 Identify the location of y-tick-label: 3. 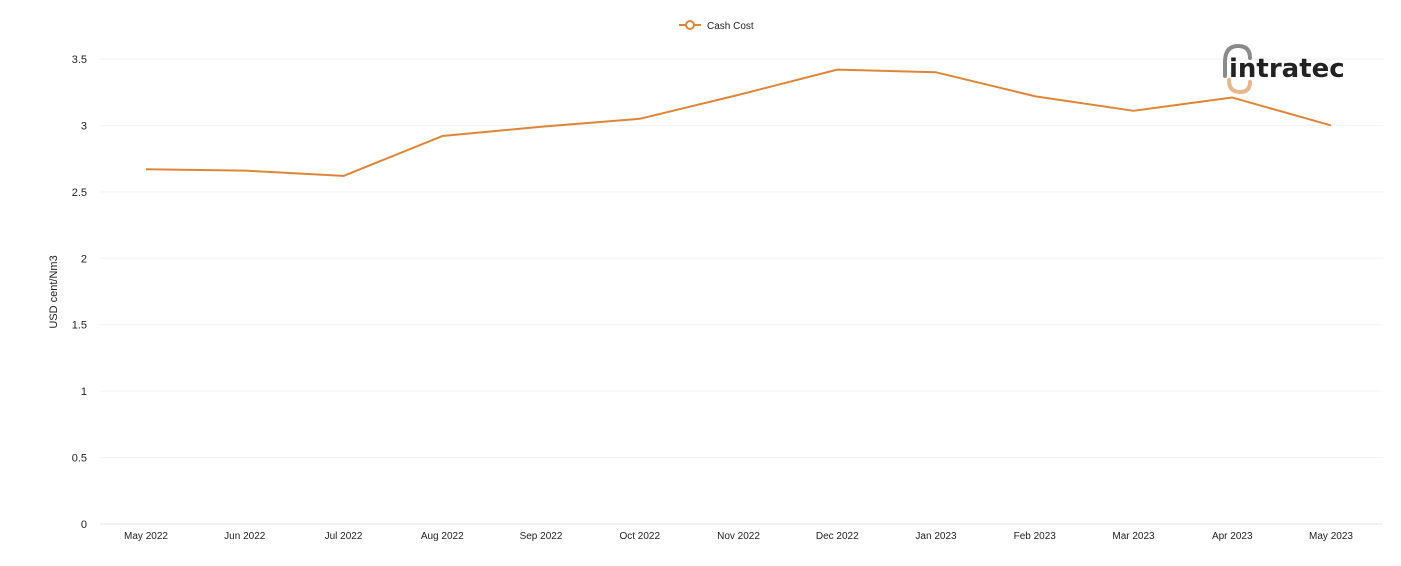
(84, 126).